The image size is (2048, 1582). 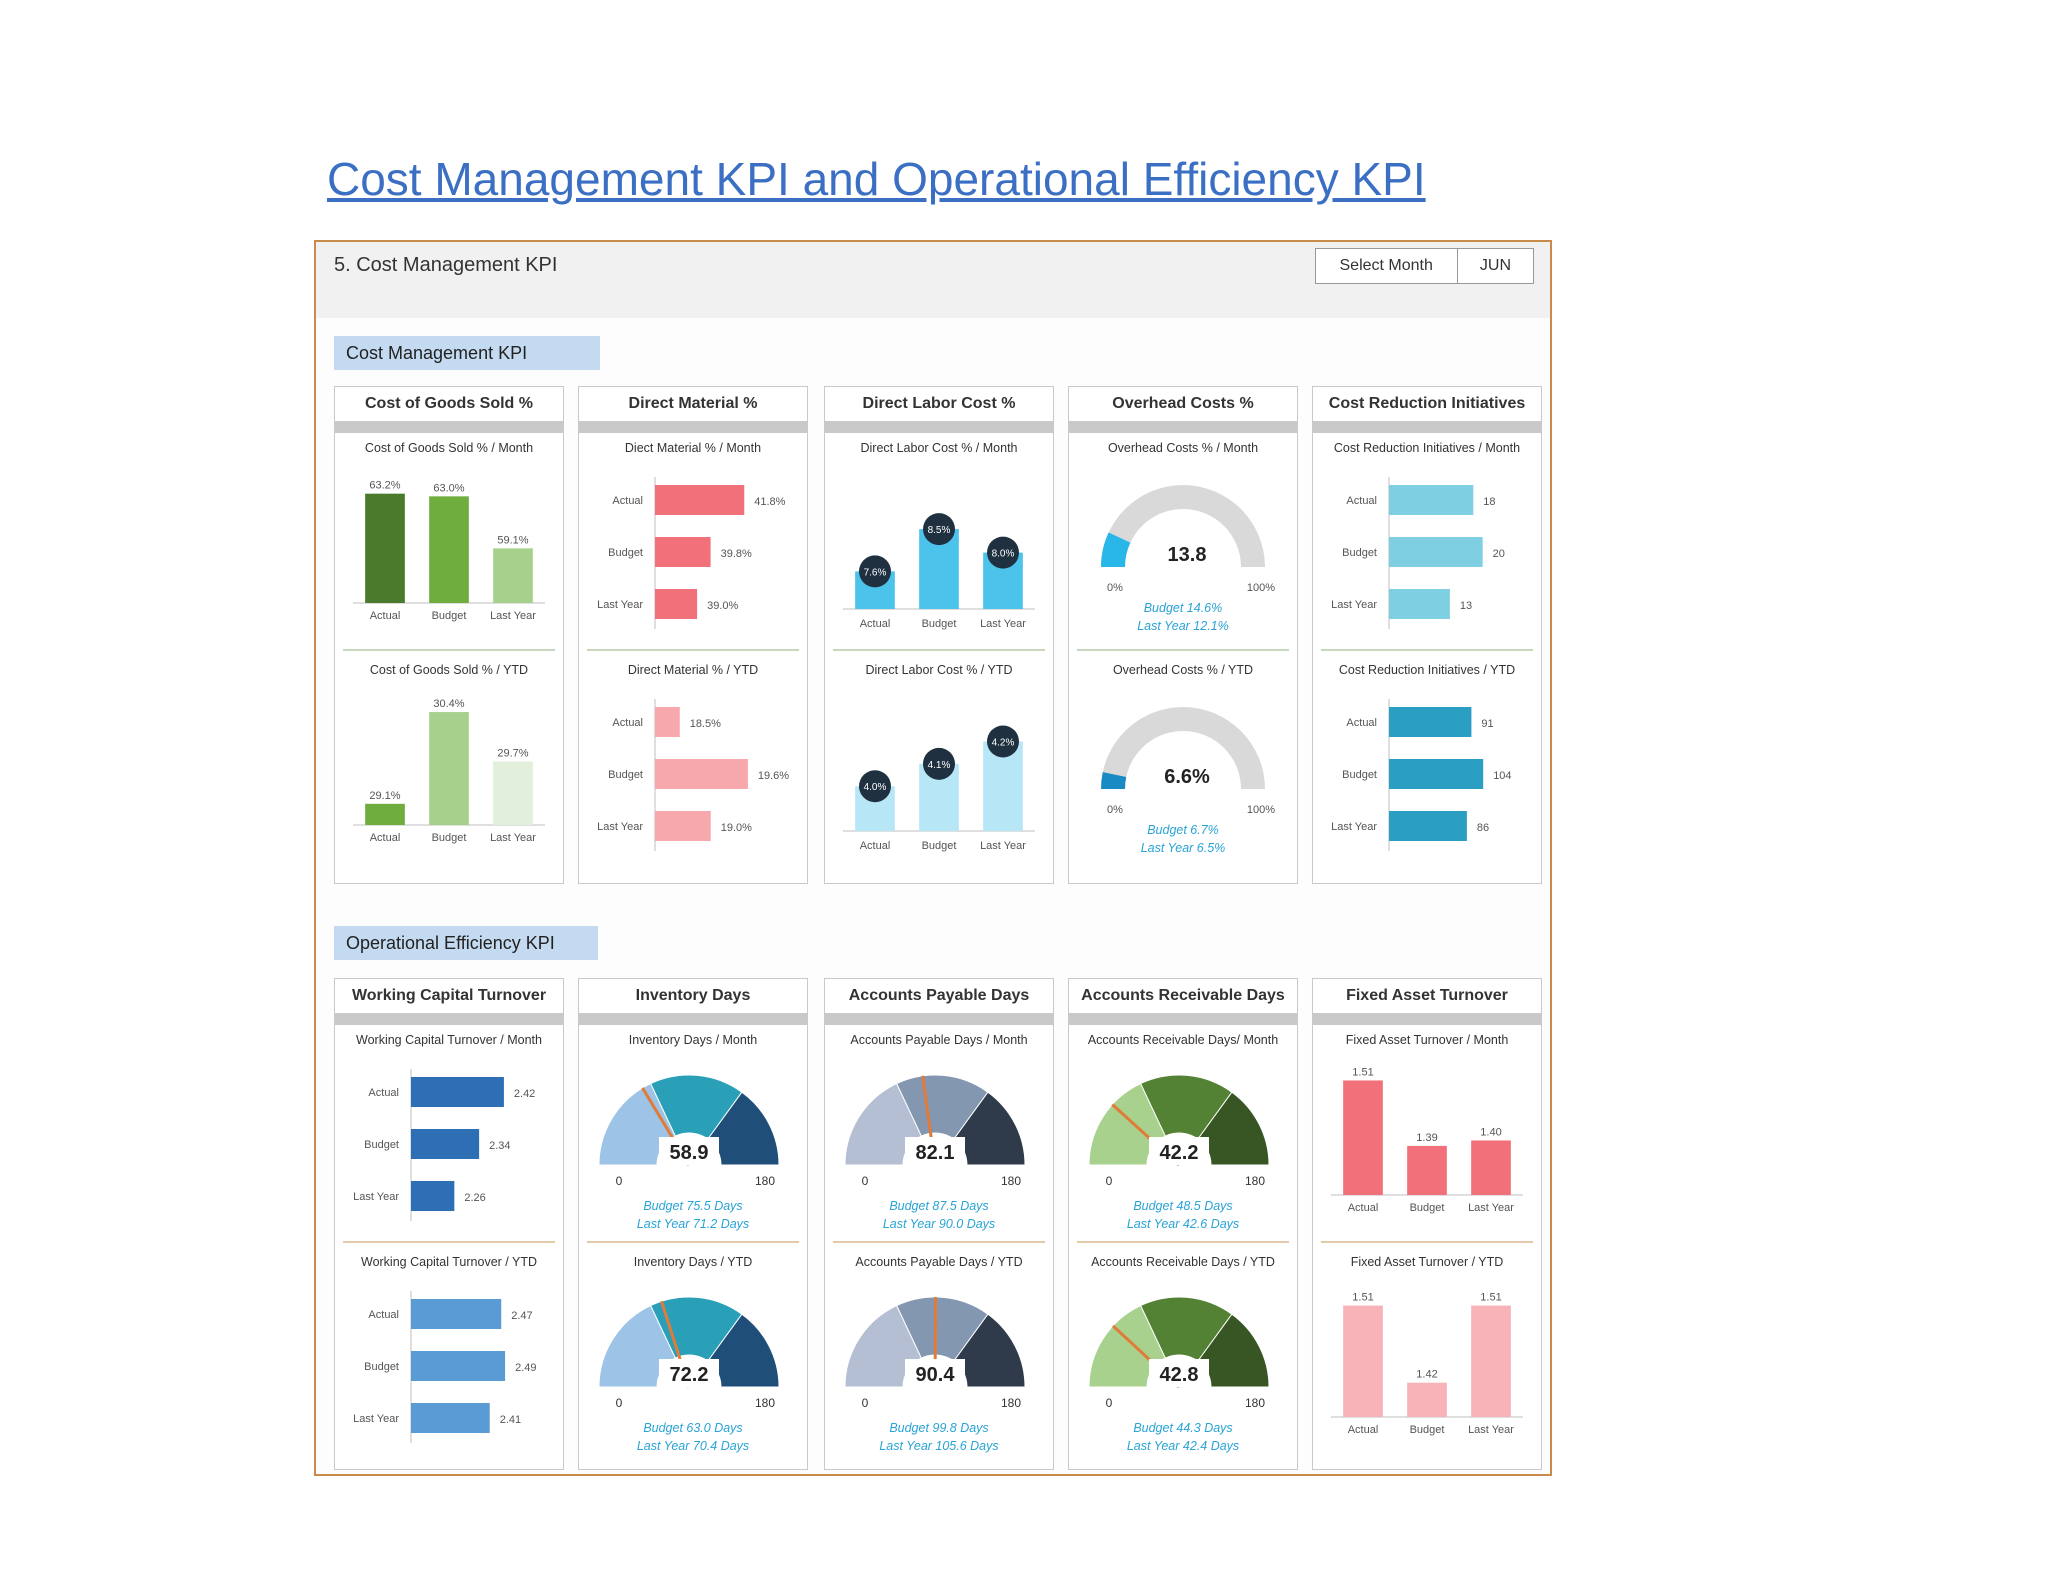 I want to click on month-value: JUN, so click(x=1494, y=266).